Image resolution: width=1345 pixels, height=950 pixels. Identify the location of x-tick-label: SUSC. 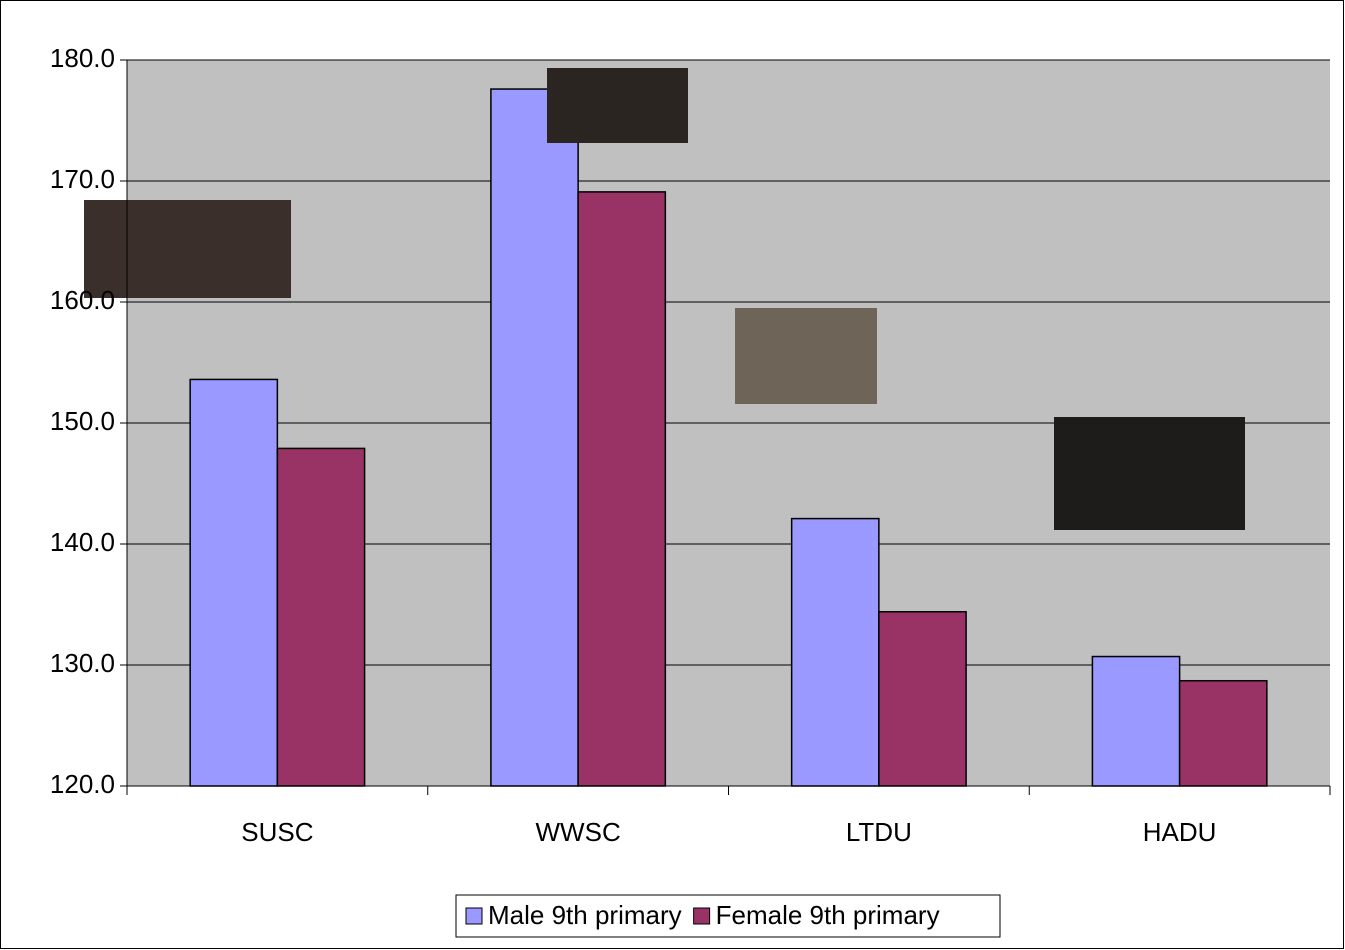
(277, 832).